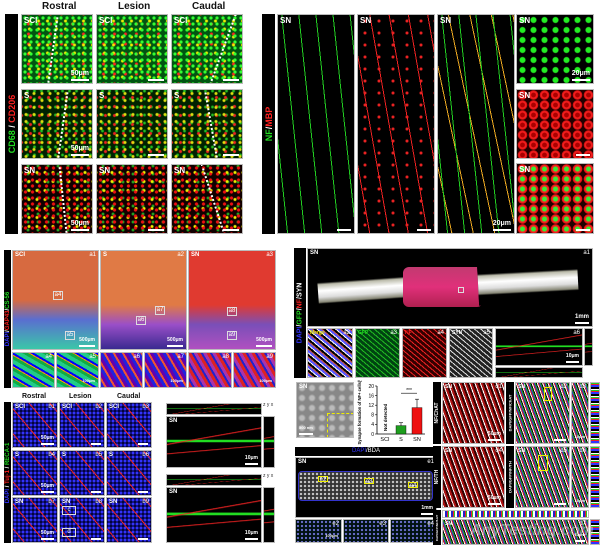  I want to click on image-nf: NF a4, so click(424, 353).